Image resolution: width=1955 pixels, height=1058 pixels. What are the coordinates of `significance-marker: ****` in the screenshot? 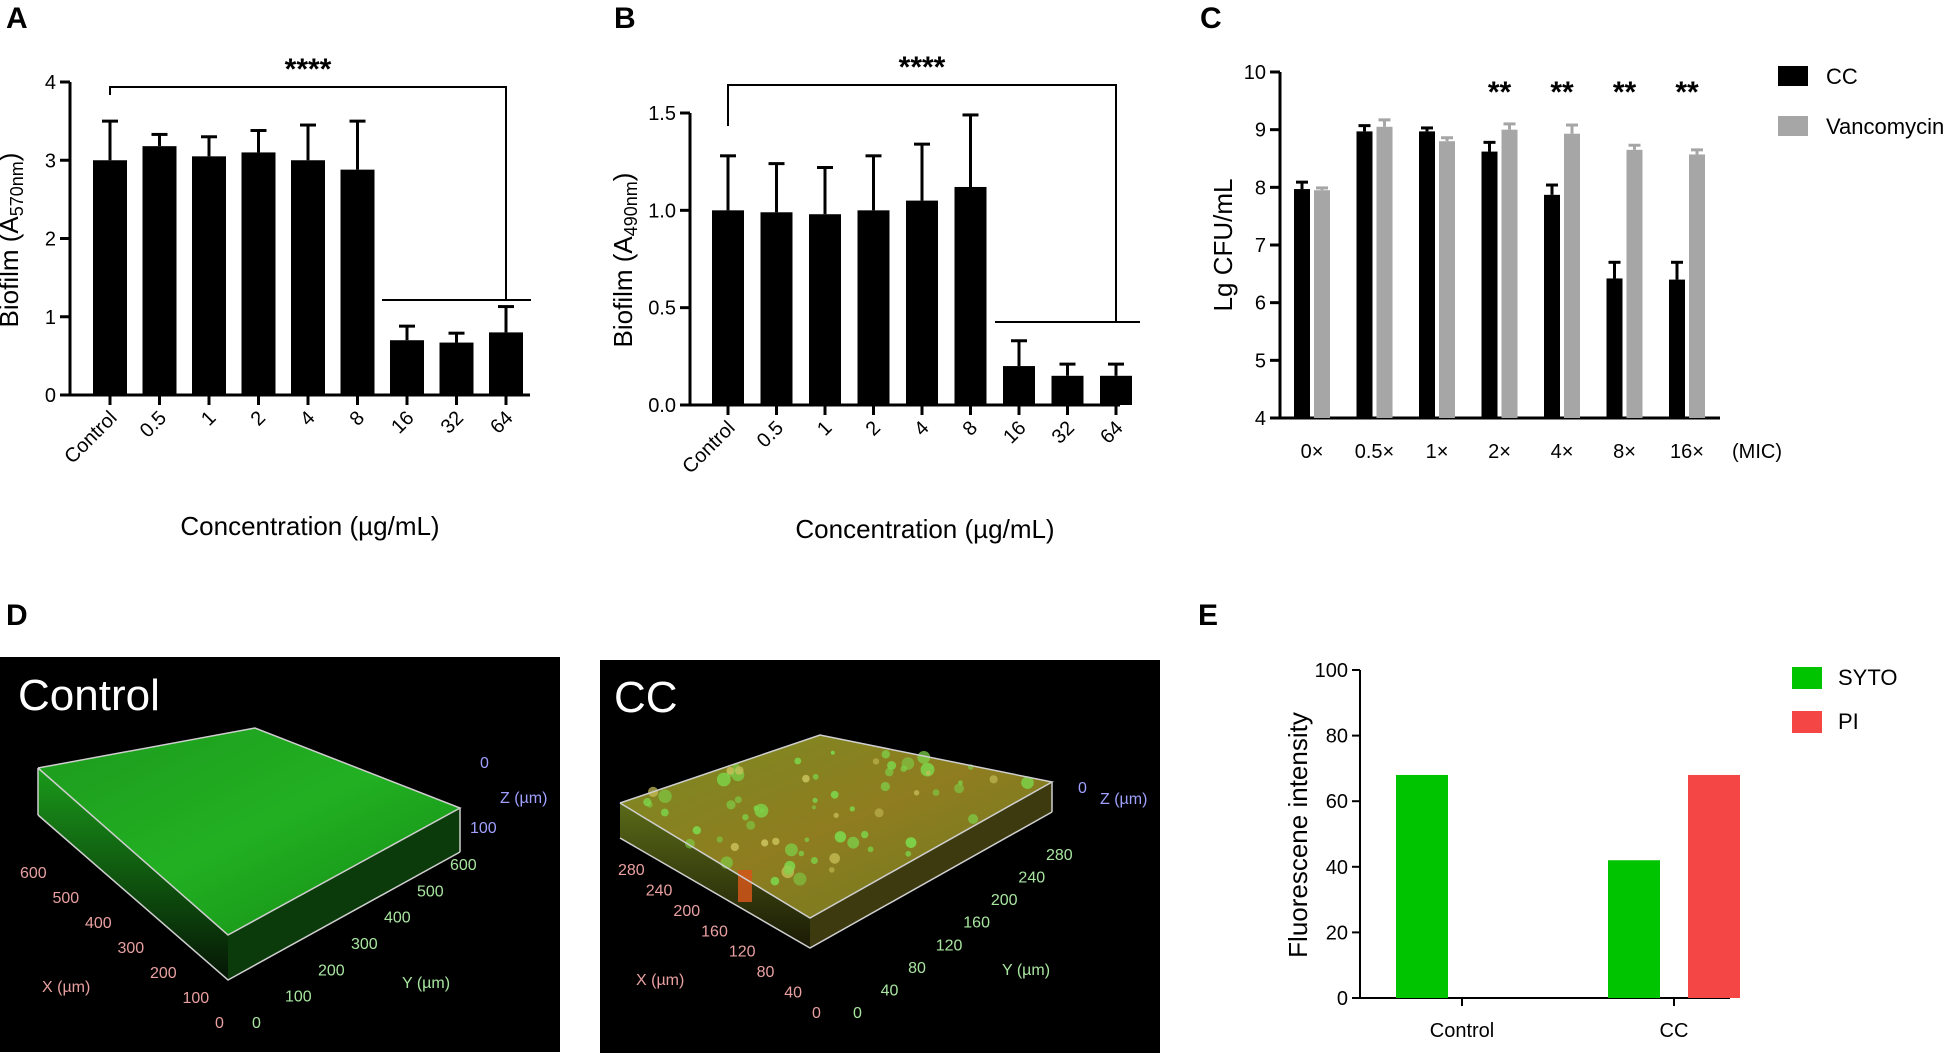 It's located at (308, 69).